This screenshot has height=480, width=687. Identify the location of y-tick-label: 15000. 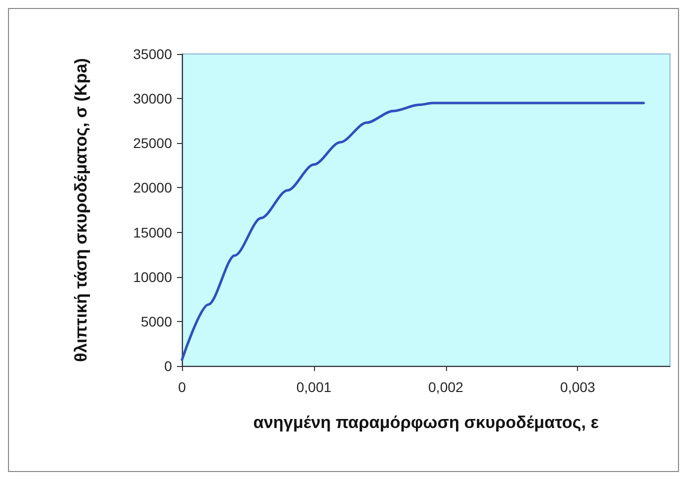
(152, 232).